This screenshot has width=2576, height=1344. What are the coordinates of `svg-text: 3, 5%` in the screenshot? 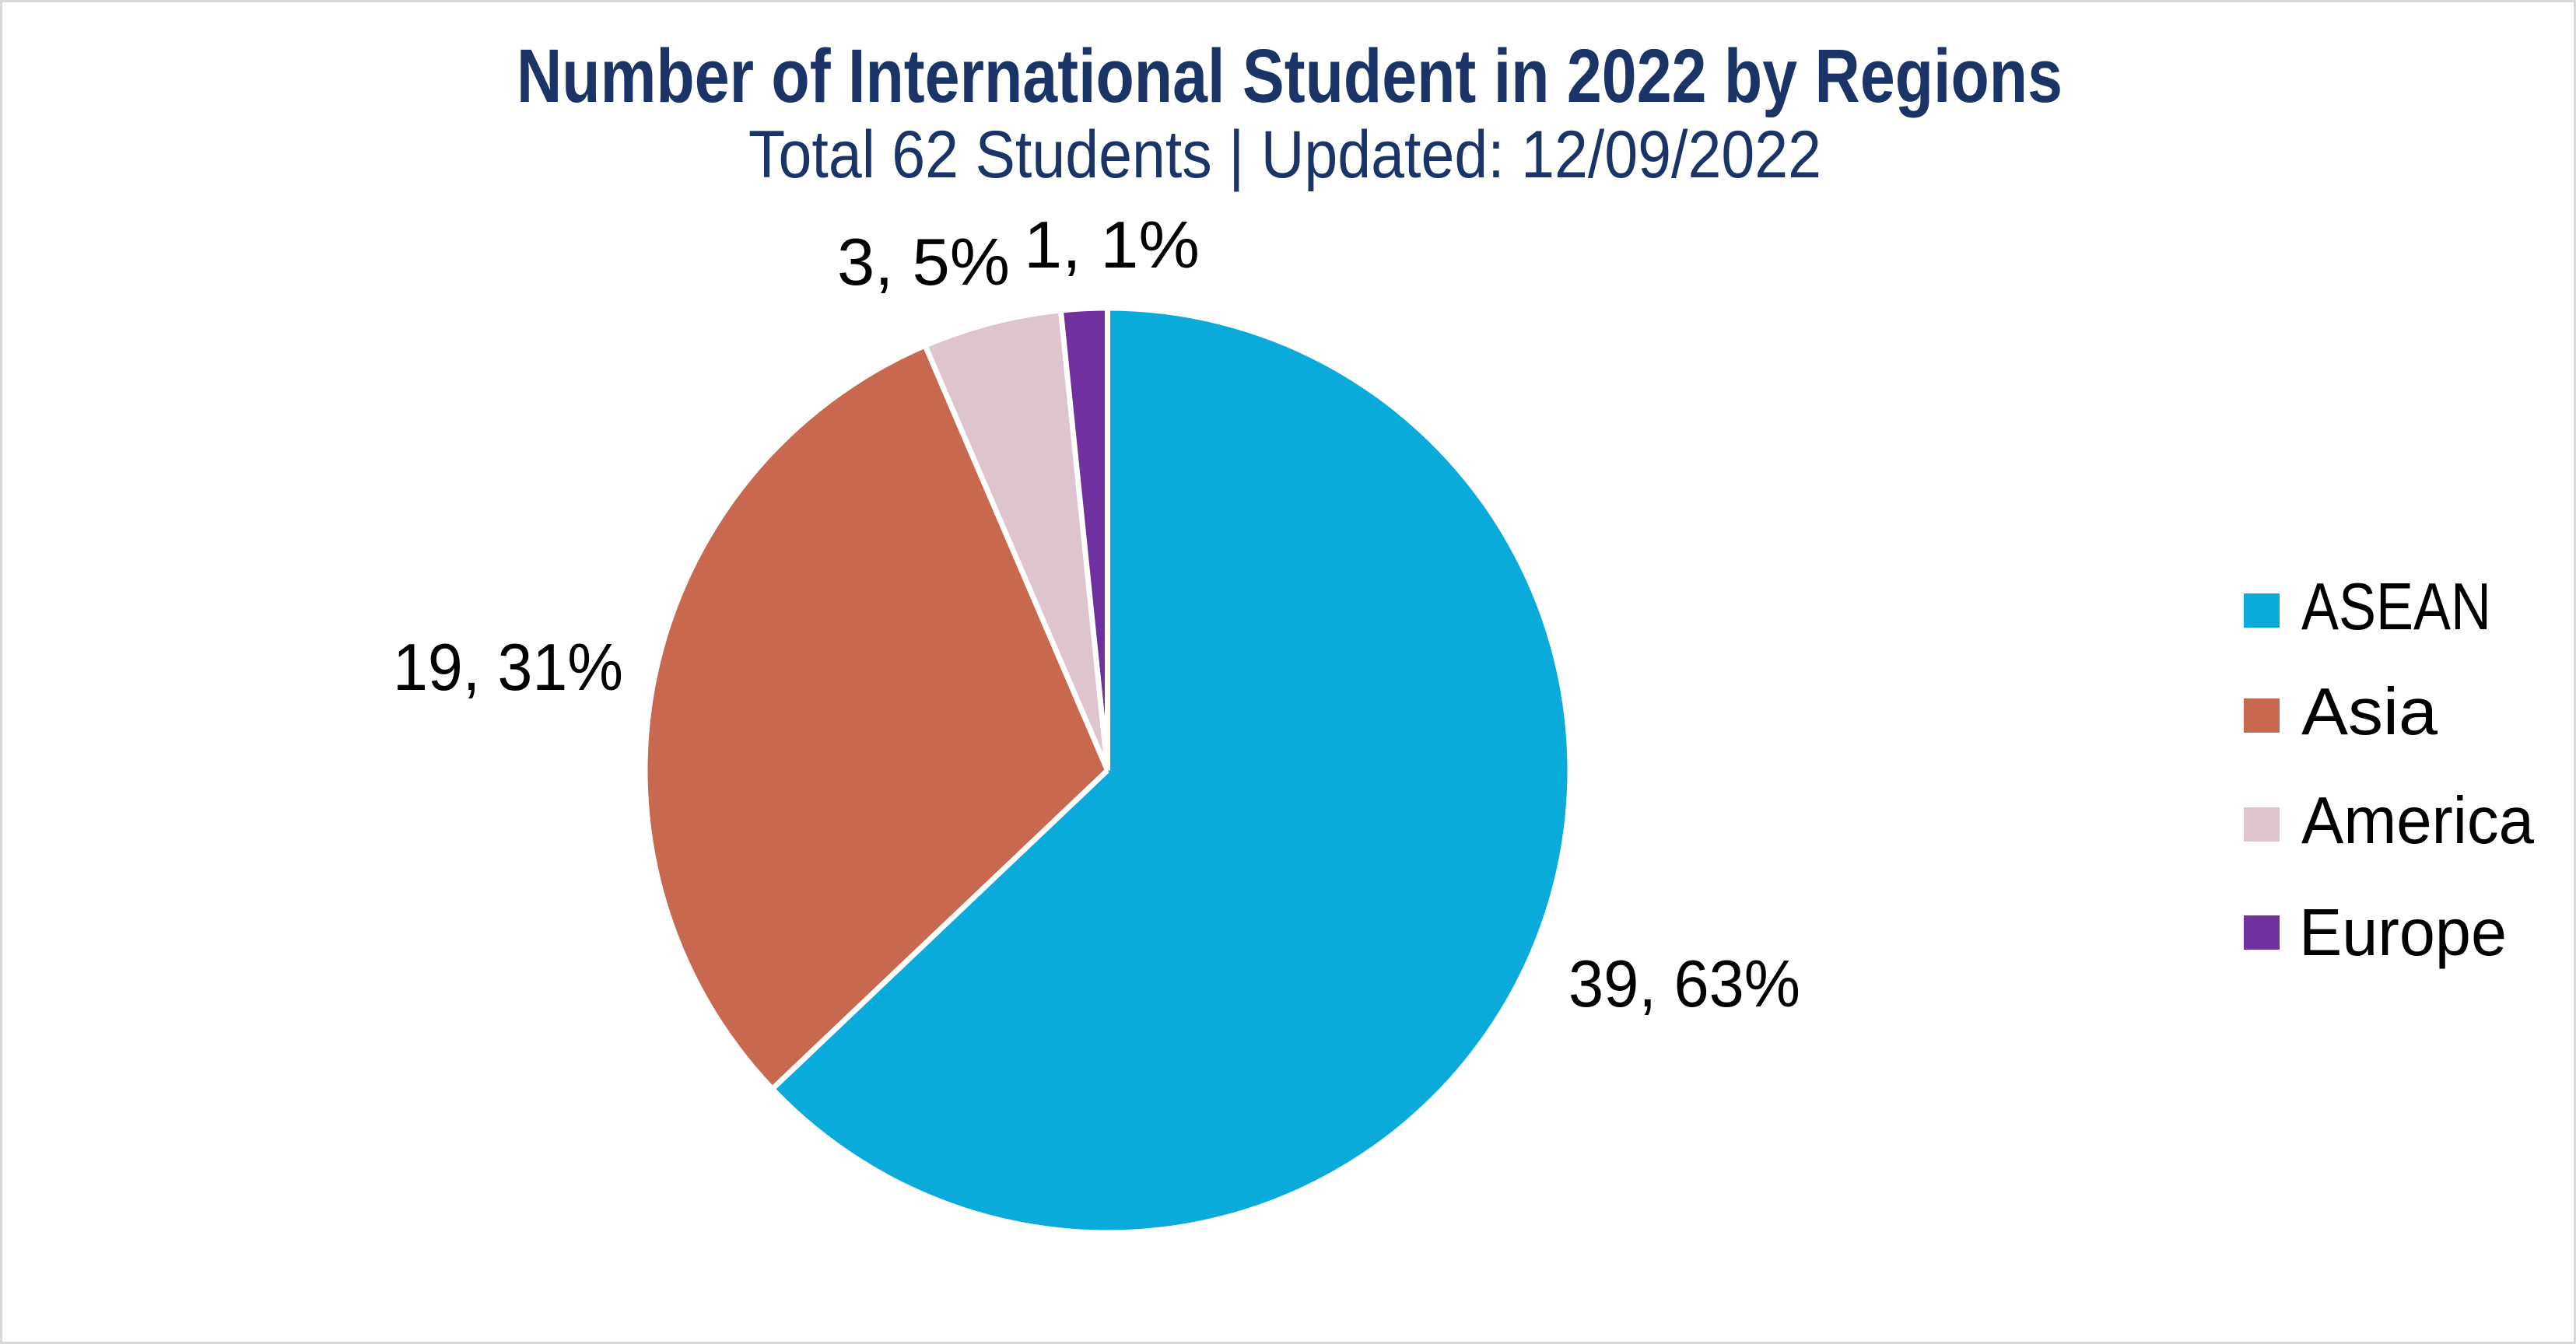 It's located at (923, 262).